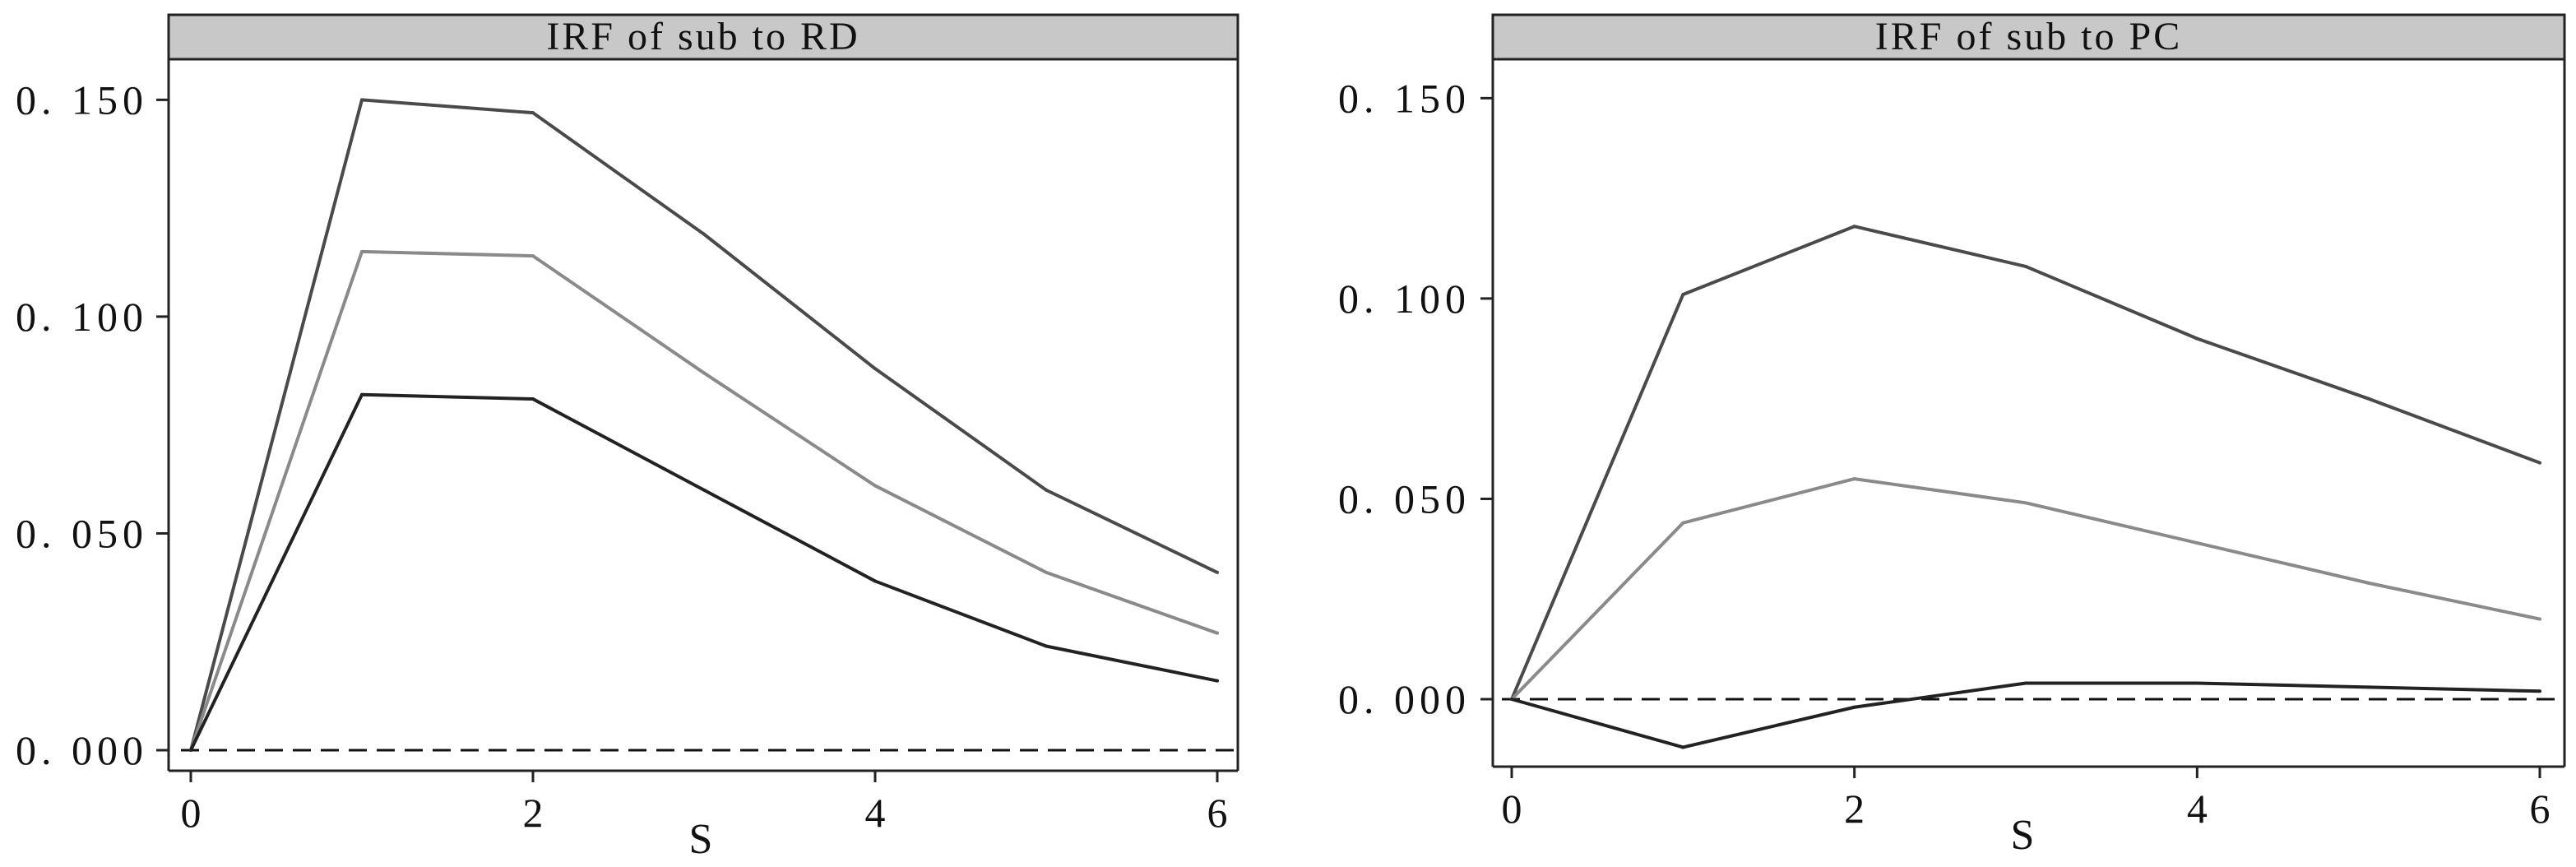 This screenshot has height=867, width=2576. Describe the element at coordinates (2026, 715) in the screenshot. I see `series-line-lower` at that location.